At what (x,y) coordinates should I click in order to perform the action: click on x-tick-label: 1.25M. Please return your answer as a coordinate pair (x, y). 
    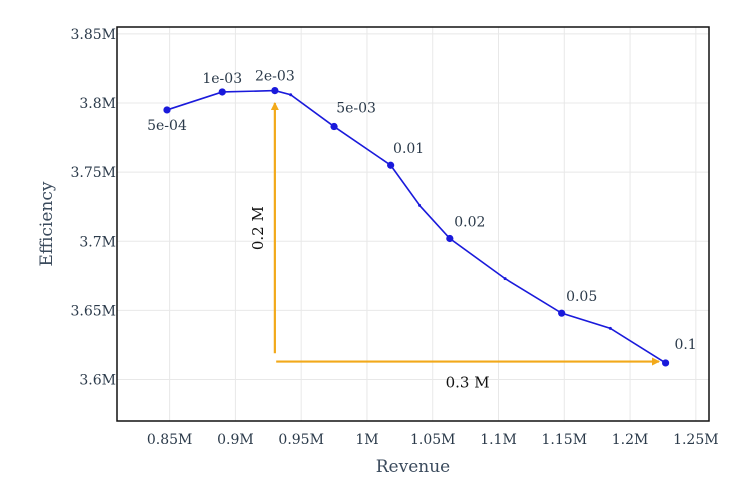
    Looking at the image, I should click on (696, 440).